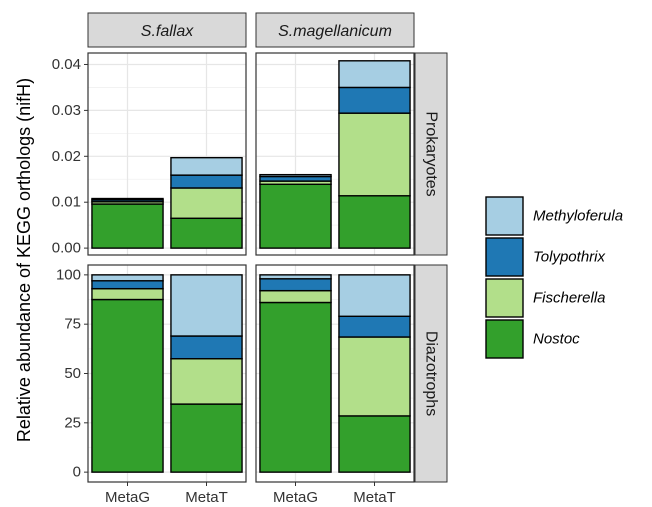 Image resolution: width=652 pixels, height=507 pixels. Describe the element at coordinates (66, 64) in the screenshot. I see `y-tick-label: 0.04` at that location.